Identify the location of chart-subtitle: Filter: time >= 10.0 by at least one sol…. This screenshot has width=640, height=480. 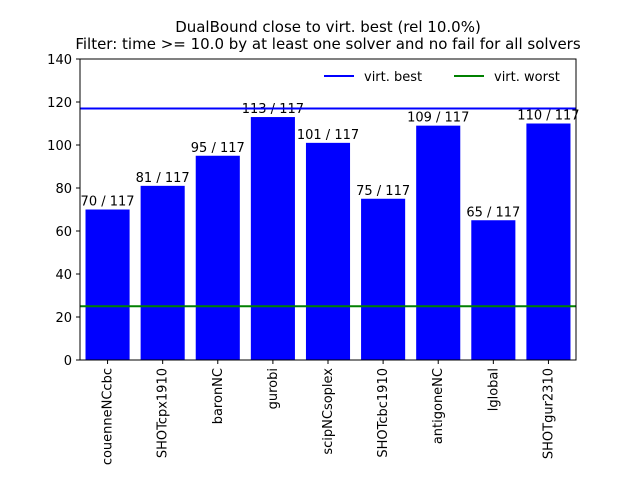
(328, 44).